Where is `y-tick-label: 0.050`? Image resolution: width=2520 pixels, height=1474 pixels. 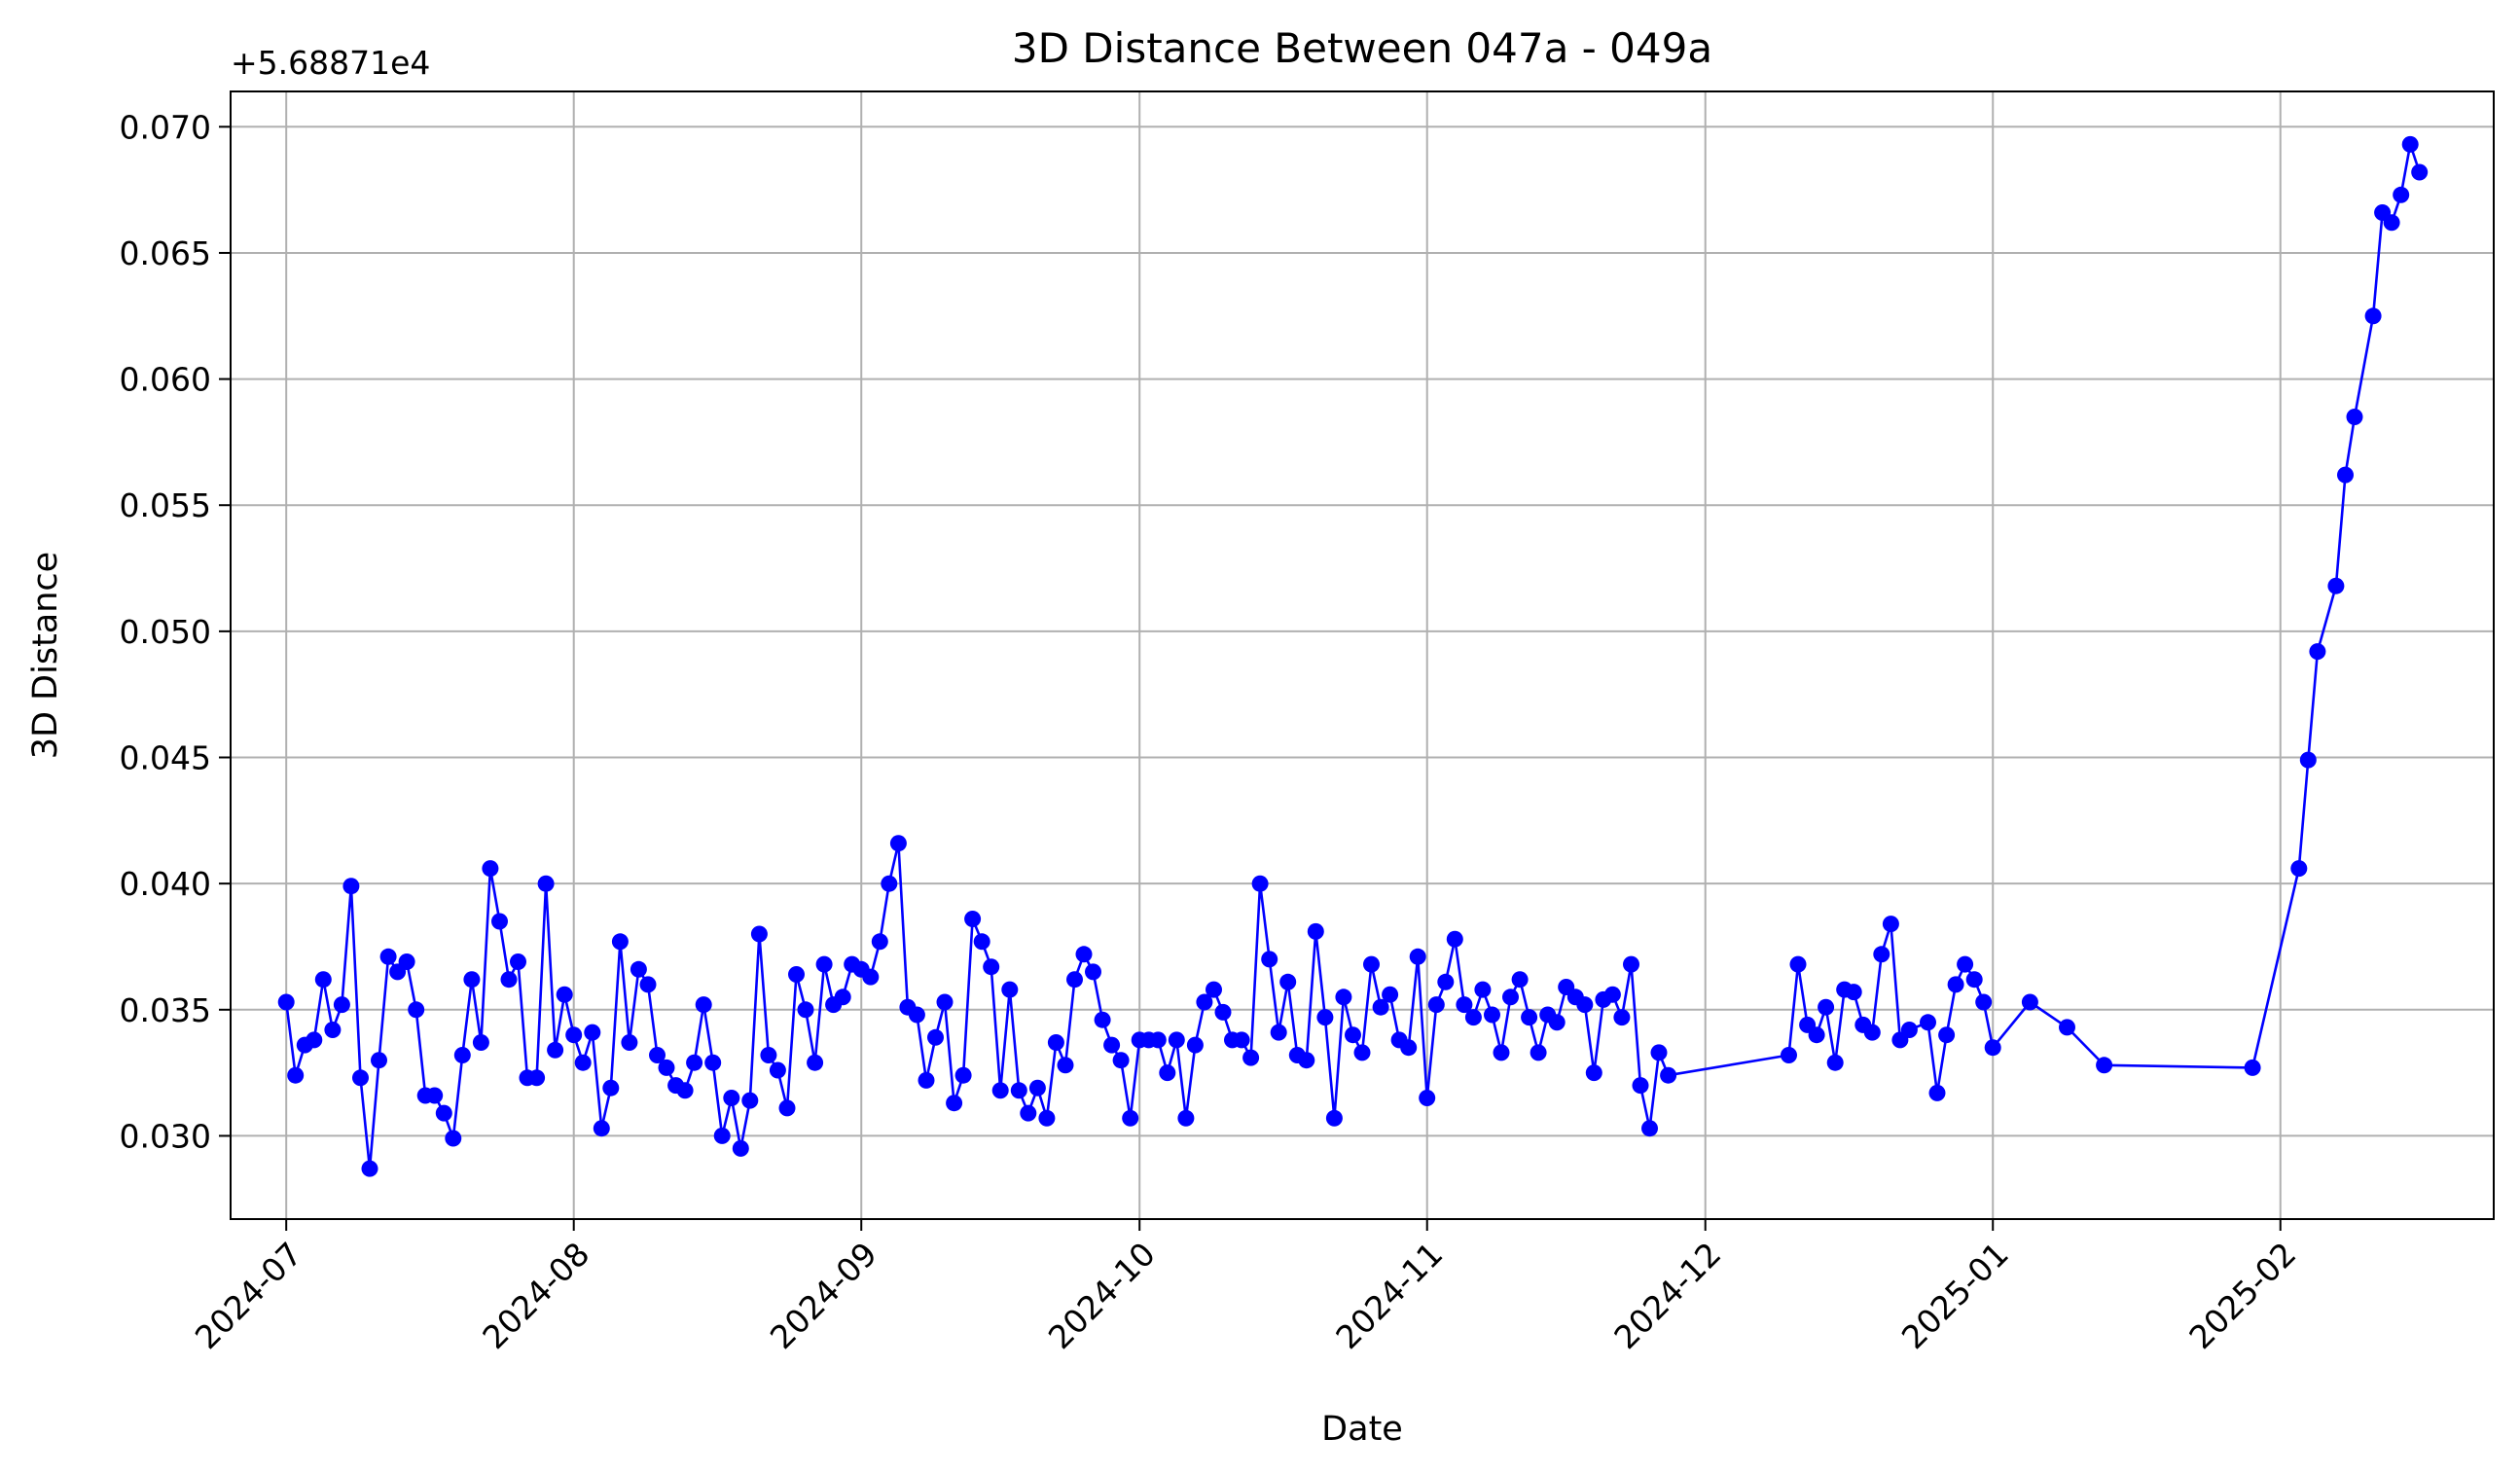
y-tick-label: 0.050 is located at coordinates (165, 632).